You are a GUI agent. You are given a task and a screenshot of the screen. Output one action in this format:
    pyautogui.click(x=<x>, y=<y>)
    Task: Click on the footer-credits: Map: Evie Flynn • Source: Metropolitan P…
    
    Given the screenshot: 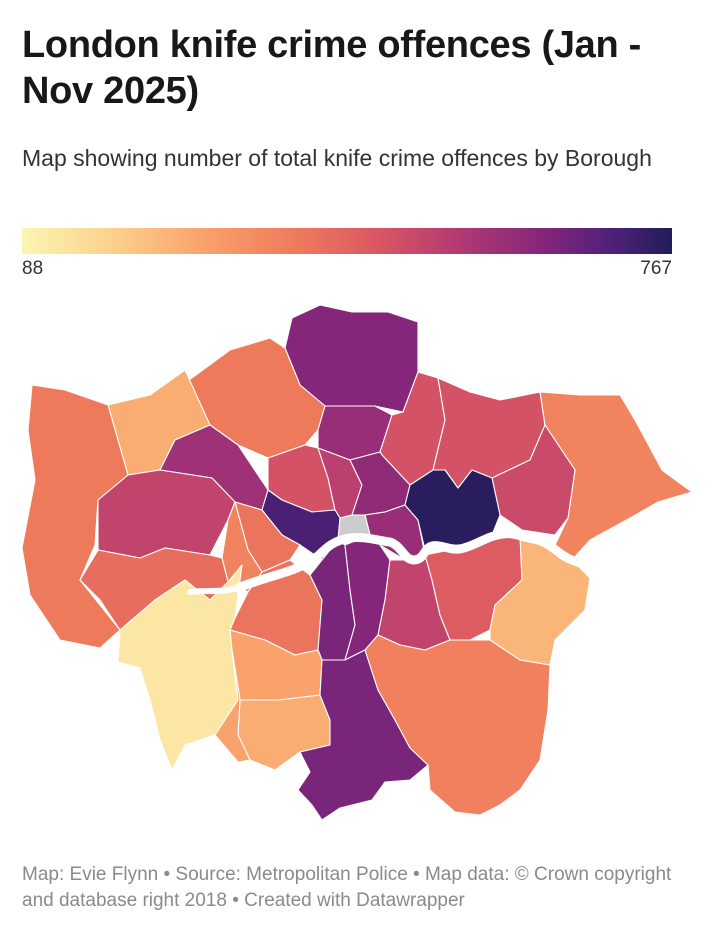 What is the action you would take?
    pyautogui.click(x=347, y=887)
    